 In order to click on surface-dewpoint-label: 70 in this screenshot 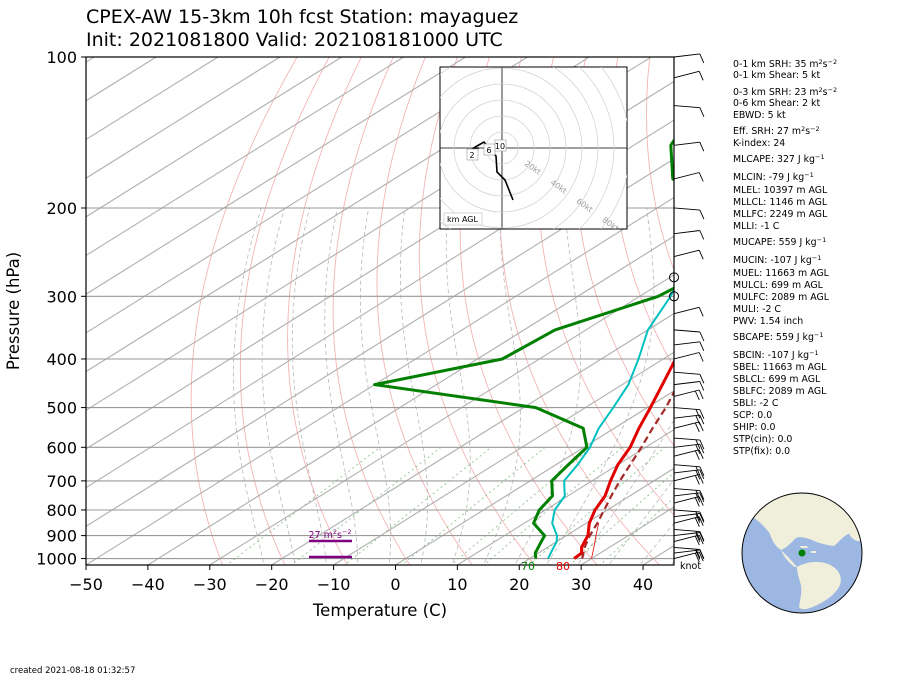, I will do `click(528, 566)`.